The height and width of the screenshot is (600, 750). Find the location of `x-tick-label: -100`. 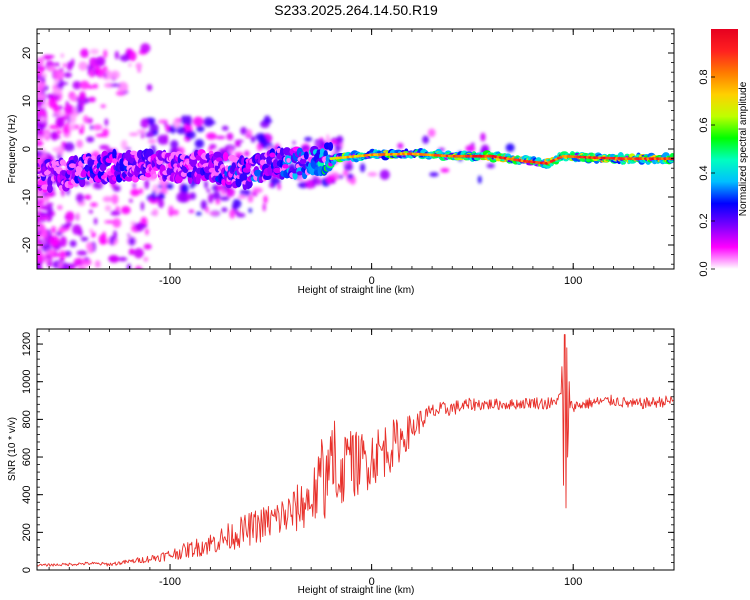

x-tick-label: -100 is located at coordinates (170, 582).